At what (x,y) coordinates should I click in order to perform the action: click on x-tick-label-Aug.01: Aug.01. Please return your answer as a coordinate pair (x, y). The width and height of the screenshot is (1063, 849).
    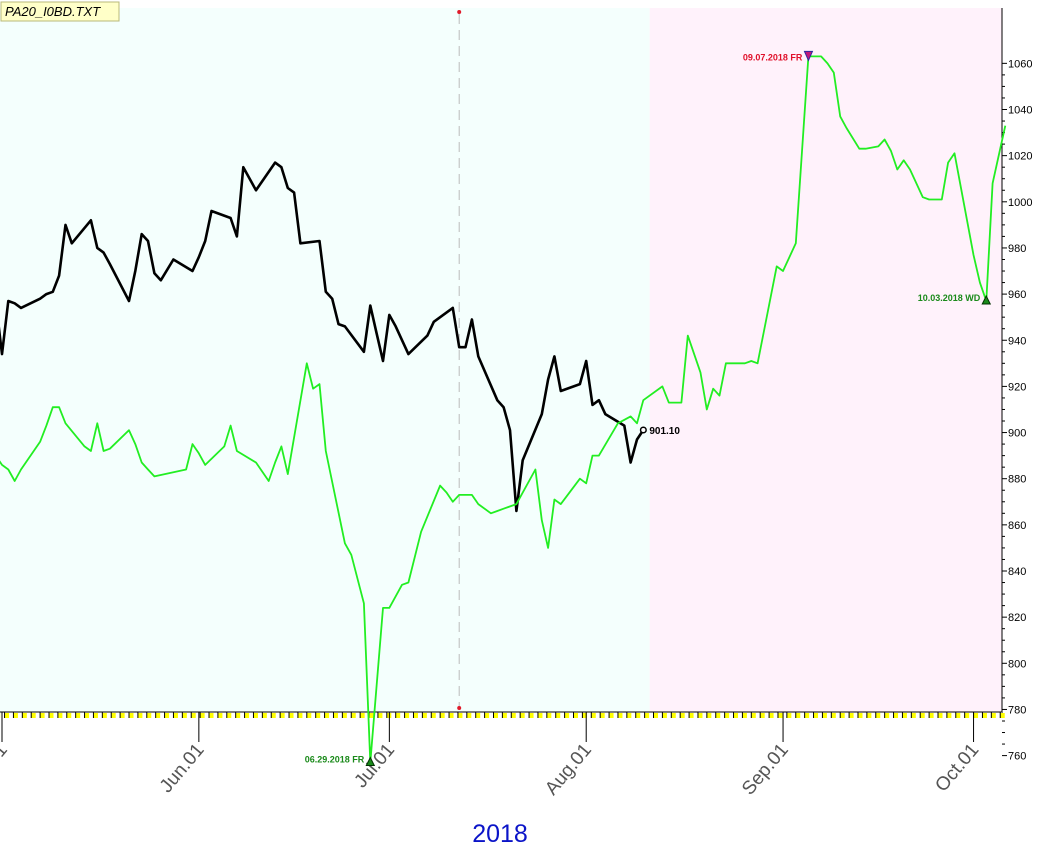
    Looking at the image, I should click on (568, 770).